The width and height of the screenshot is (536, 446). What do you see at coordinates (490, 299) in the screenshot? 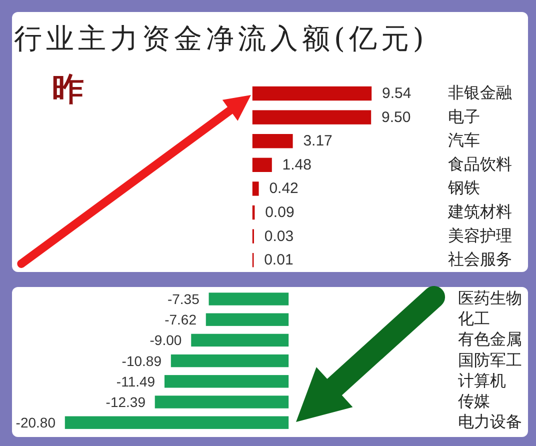
I see `y-tick-label: 医药生物` at bounding box center [490, 299].